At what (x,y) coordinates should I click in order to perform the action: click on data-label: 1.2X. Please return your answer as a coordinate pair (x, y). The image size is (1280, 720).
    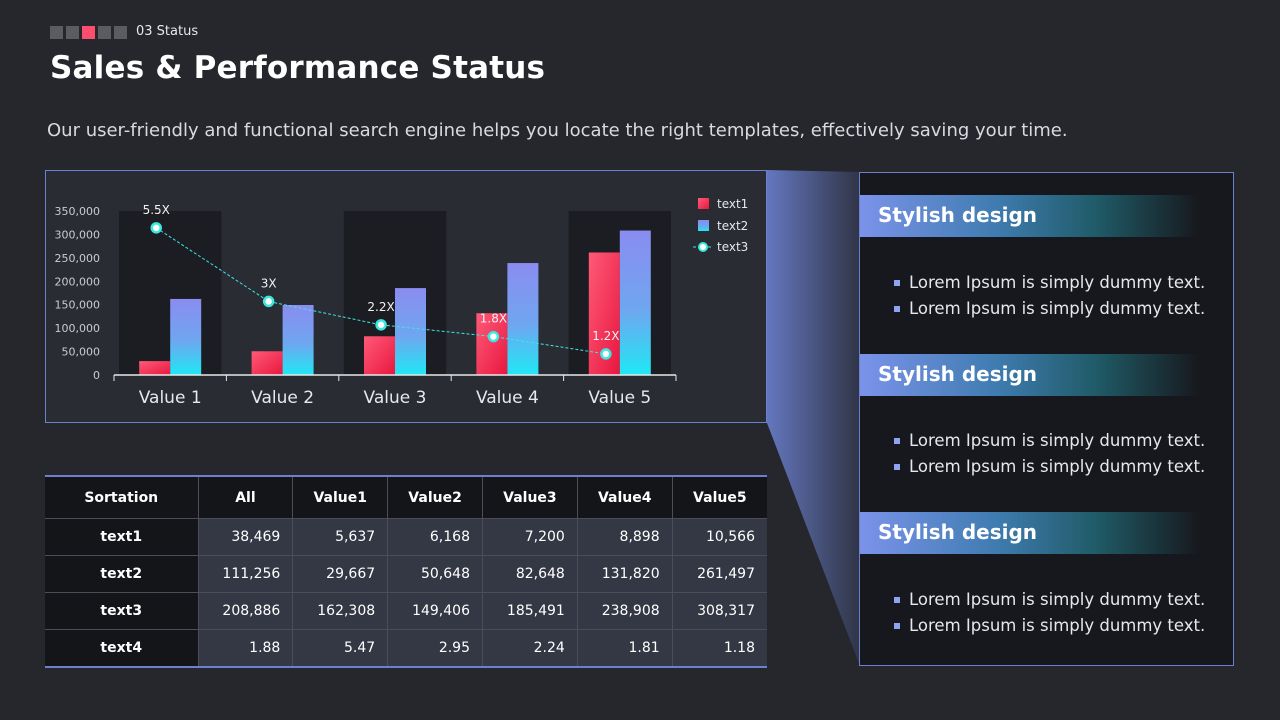
    Looking at the image, I should click on (605, 336).